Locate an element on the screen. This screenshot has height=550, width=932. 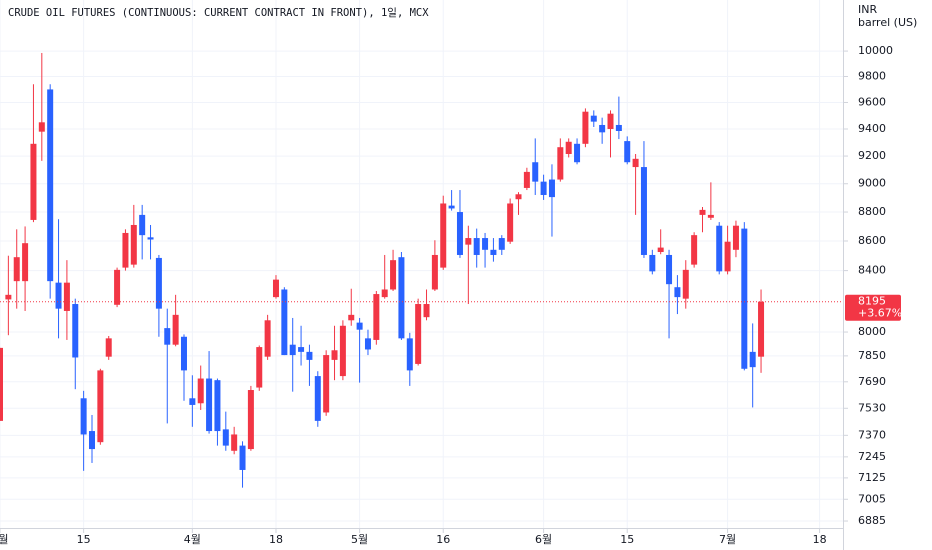
y-tick-label: 8800 is located at coordinates (872, 211).